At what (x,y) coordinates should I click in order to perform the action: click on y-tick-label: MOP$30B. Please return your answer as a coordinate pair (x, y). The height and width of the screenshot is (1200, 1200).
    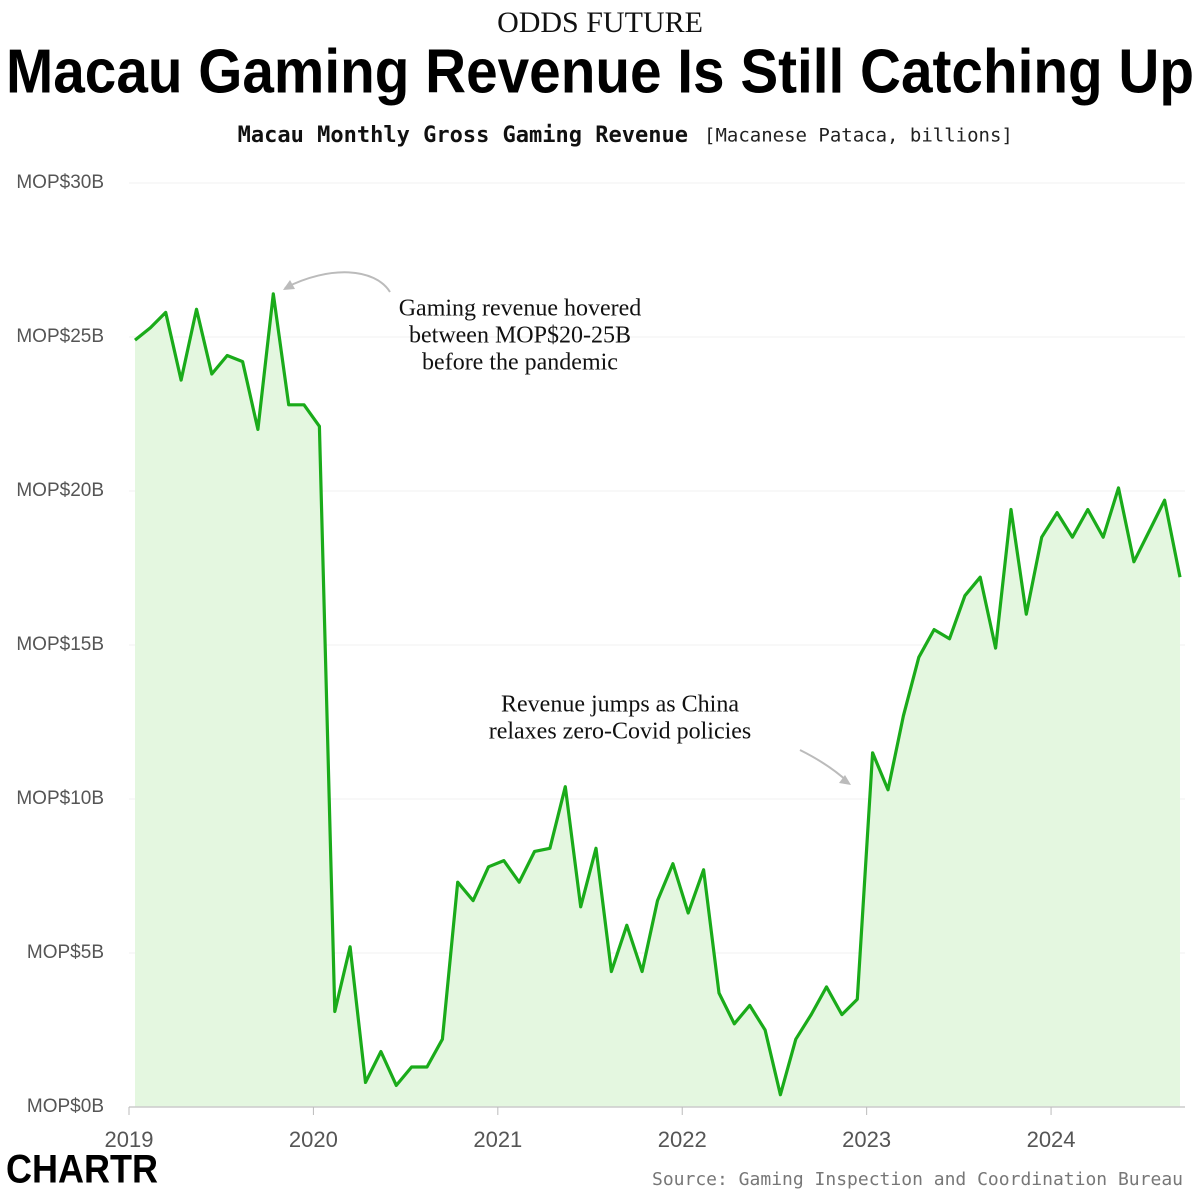
    Looking at the image, I should click on (60, 182).